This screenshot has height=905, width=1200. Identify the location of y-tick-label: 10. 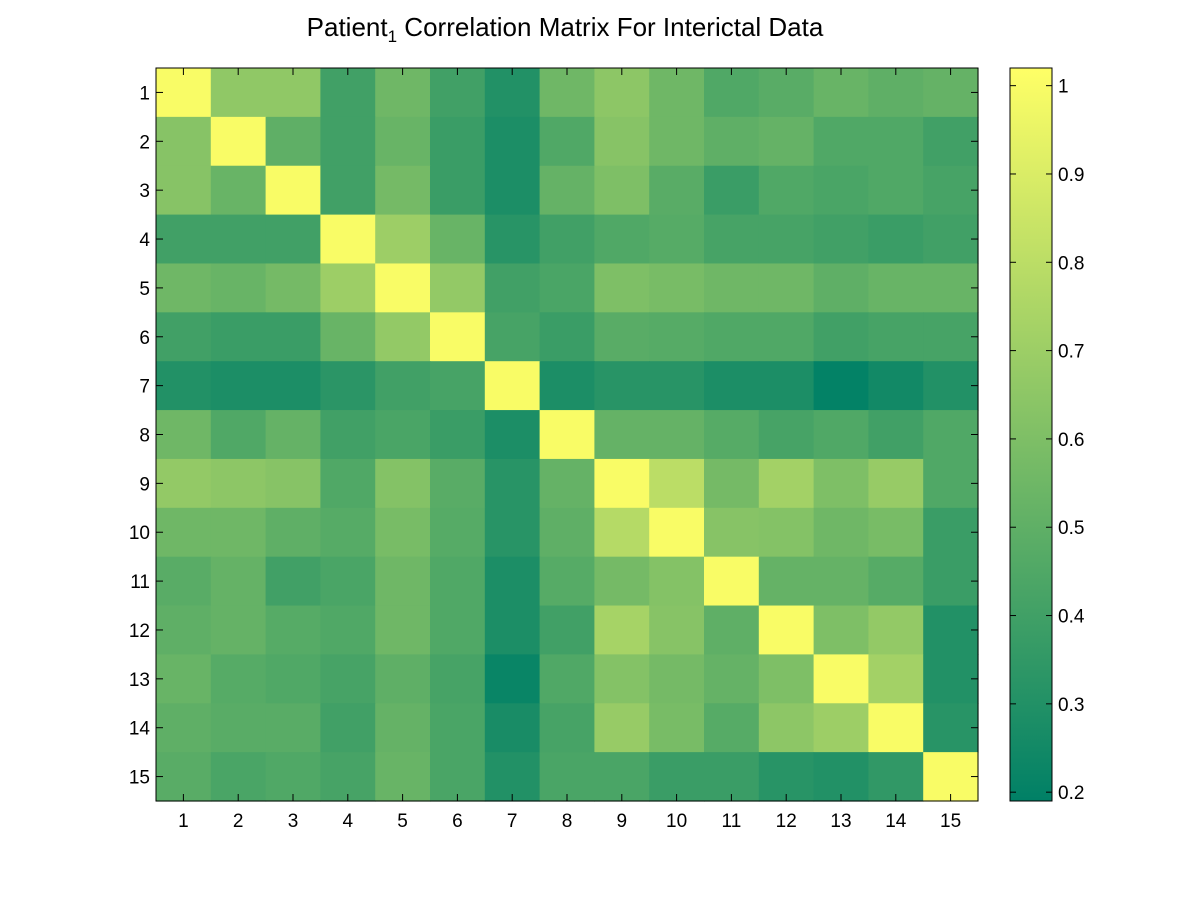
(139, 533).